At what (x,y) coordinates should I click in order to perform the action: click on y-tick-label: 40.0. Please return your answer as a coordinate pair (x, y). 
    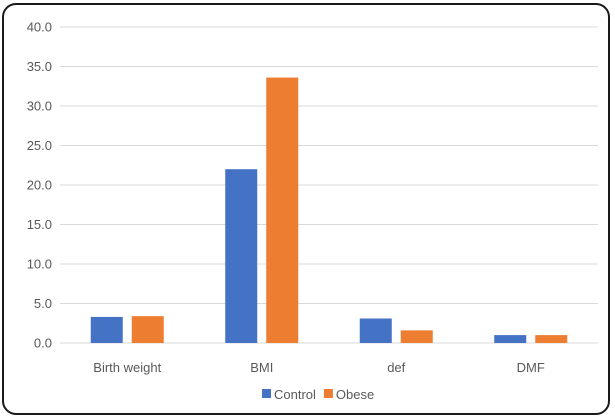
    Looking at the image, I should click on (39, 27).